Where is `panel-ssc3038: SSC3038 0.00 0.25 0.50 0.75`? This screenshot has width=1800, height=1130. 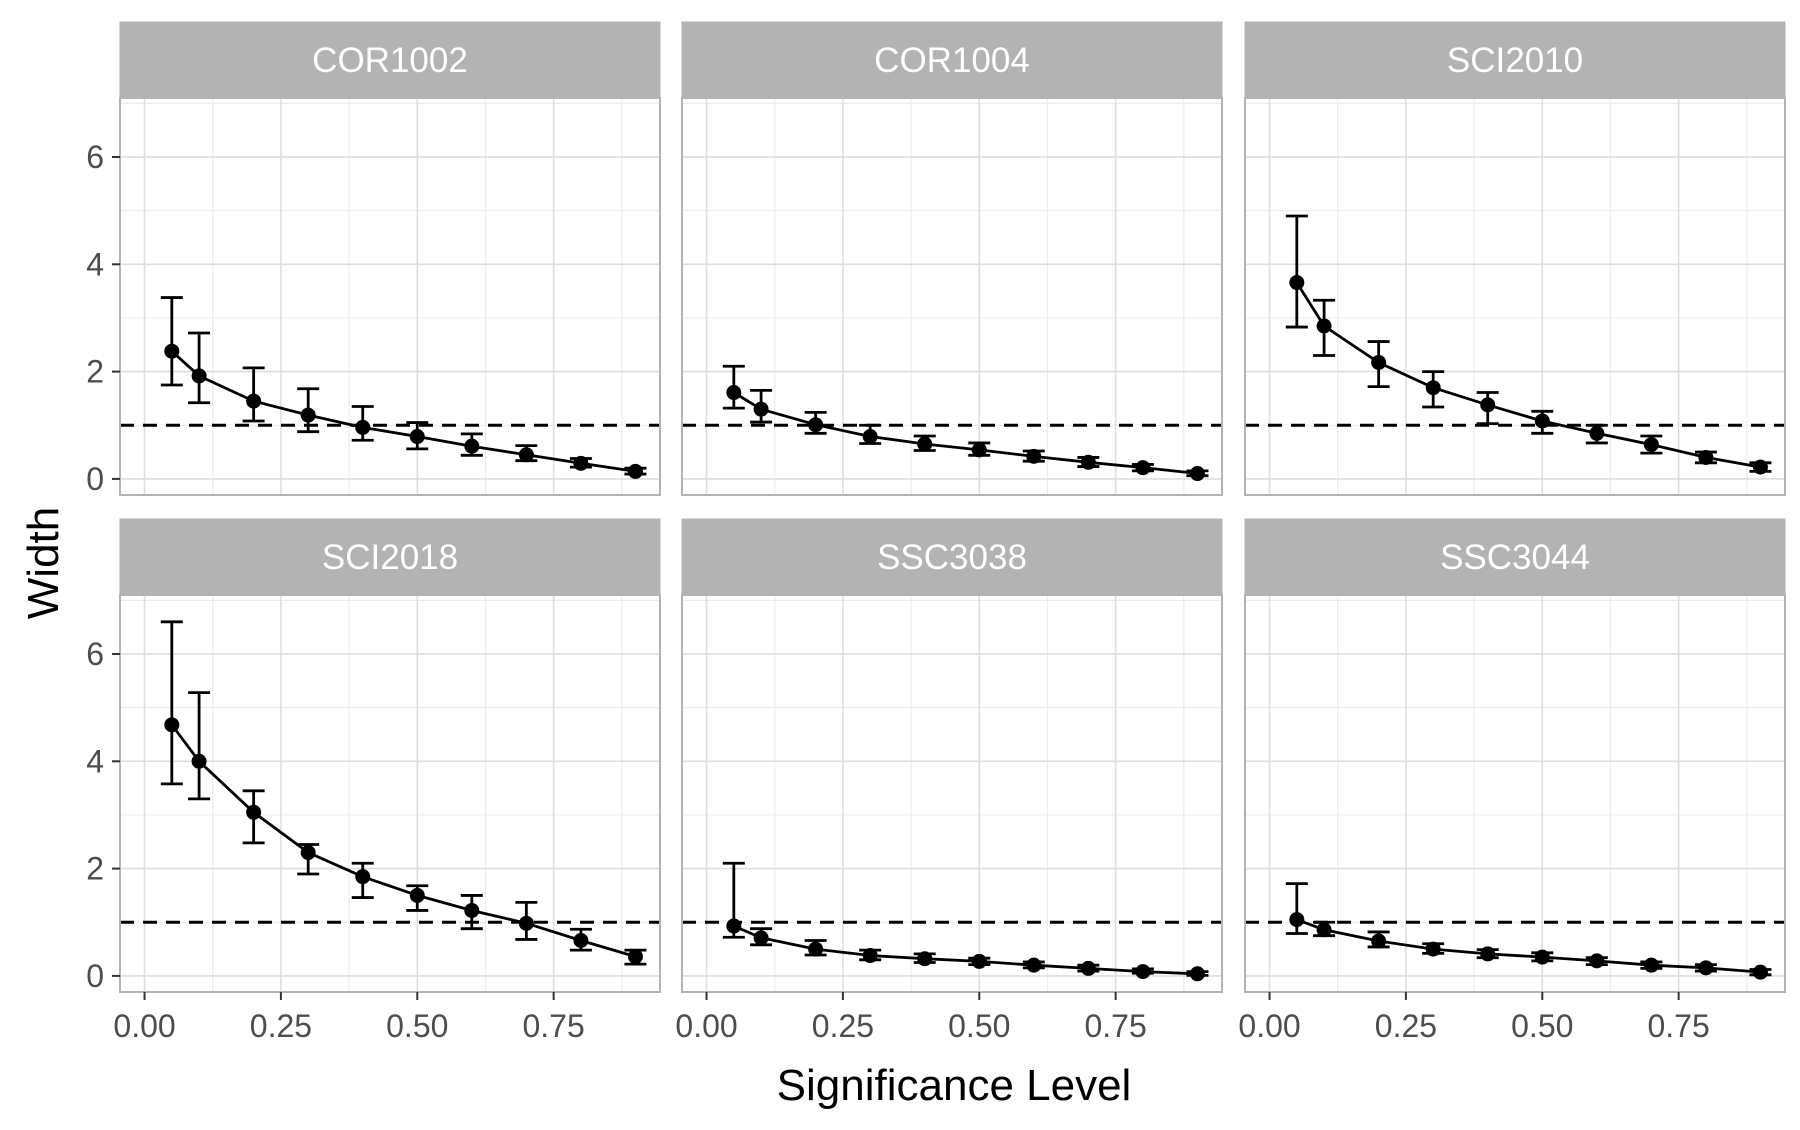
panel-ssc3038: SSC3038 0.00 0.25 0.50 0.75 is located at coordinates (949, 781).